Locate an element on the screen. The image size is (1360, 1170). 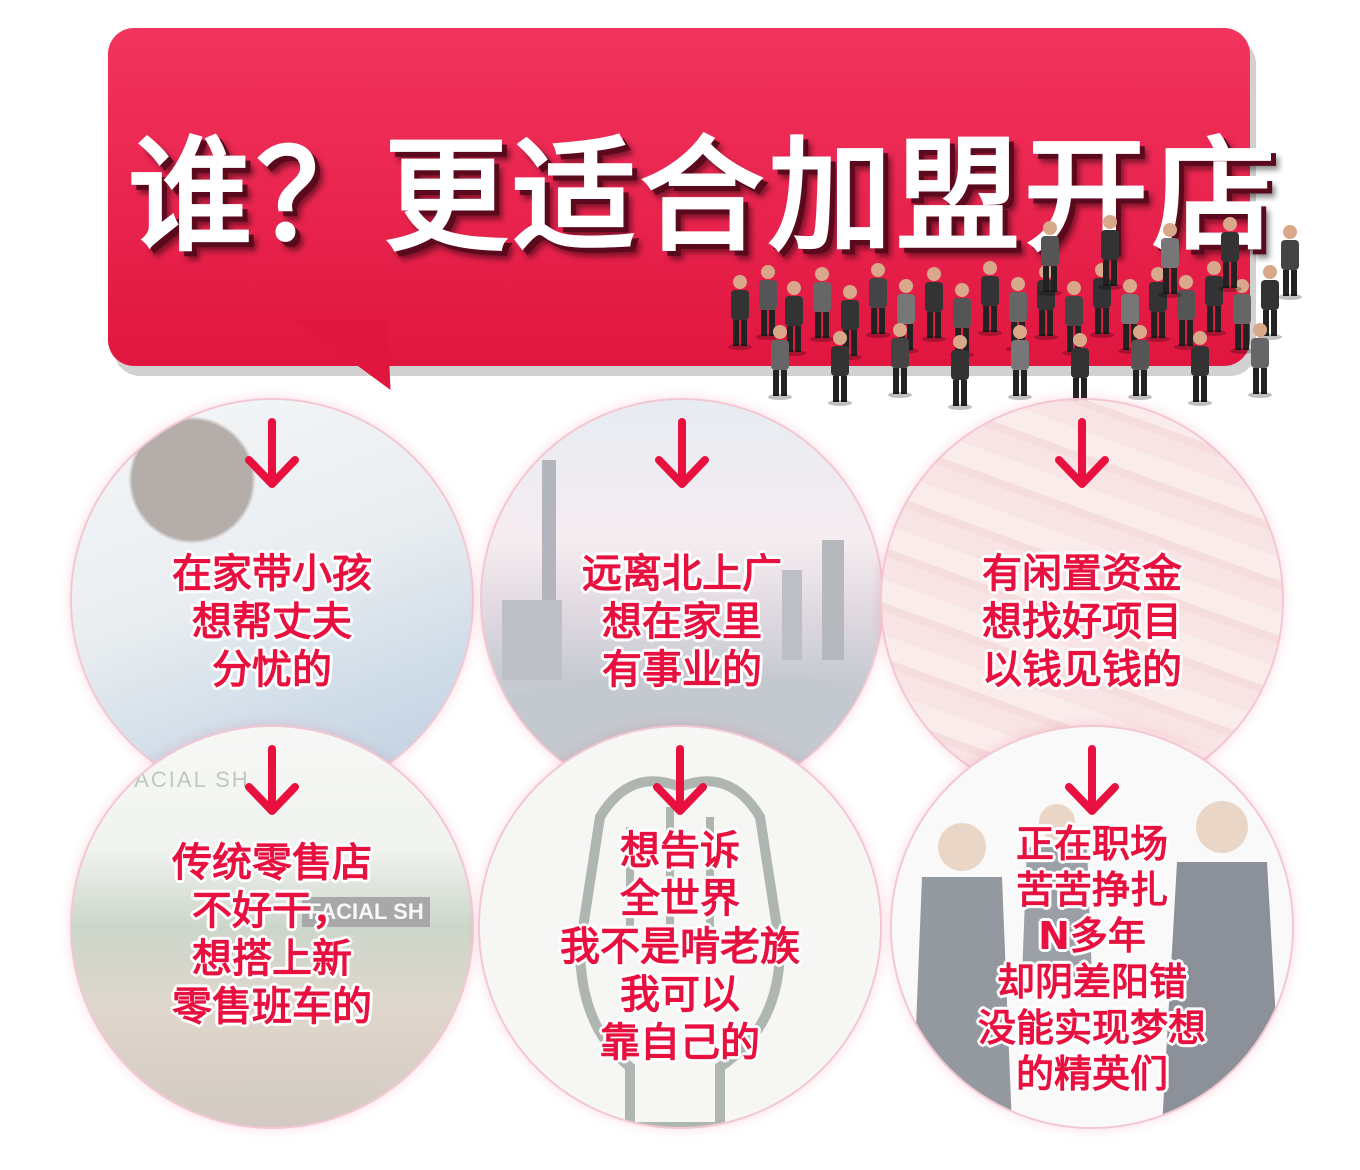
card-not-relying-on-parents: 想告诉 全世界 我不是啃老族 我可以 靠自己的 is located at coordinates (680, 927).